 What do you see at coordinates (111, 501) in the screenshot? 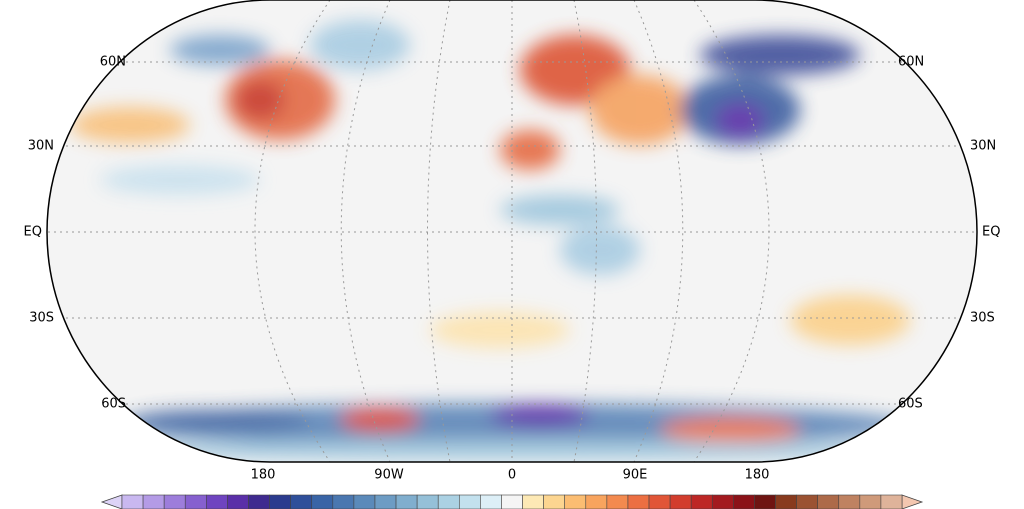
I see `colorbar-extend-low` at bounding box center [111, 501].